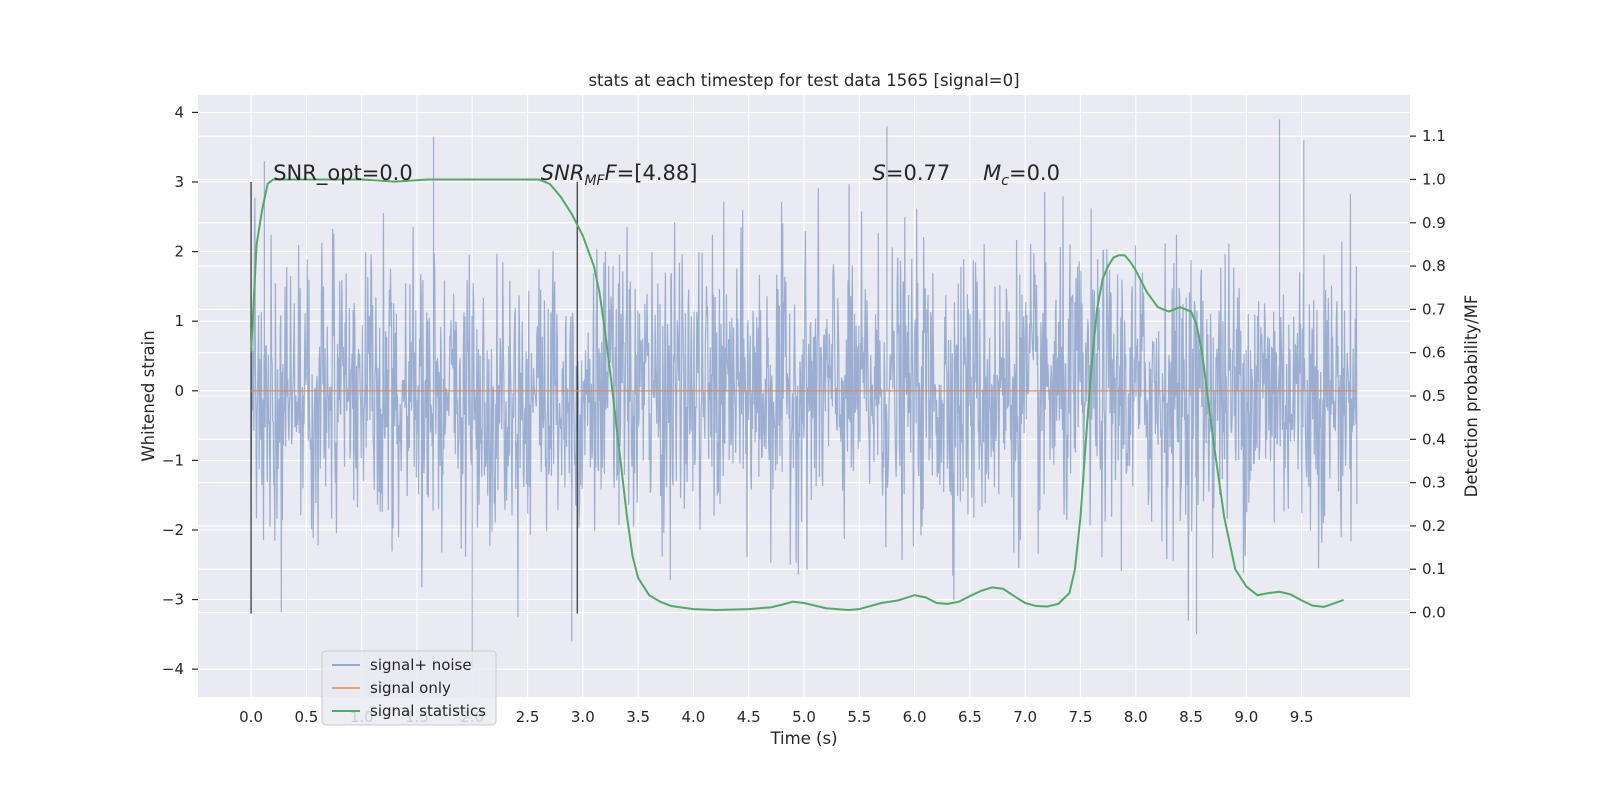 Image resolution: width=1600 pixels, height=800 pixels. Describe the element at coordinates (1136, 717) in the screenshot. I see `x-tick-label: 8.0` at that location.